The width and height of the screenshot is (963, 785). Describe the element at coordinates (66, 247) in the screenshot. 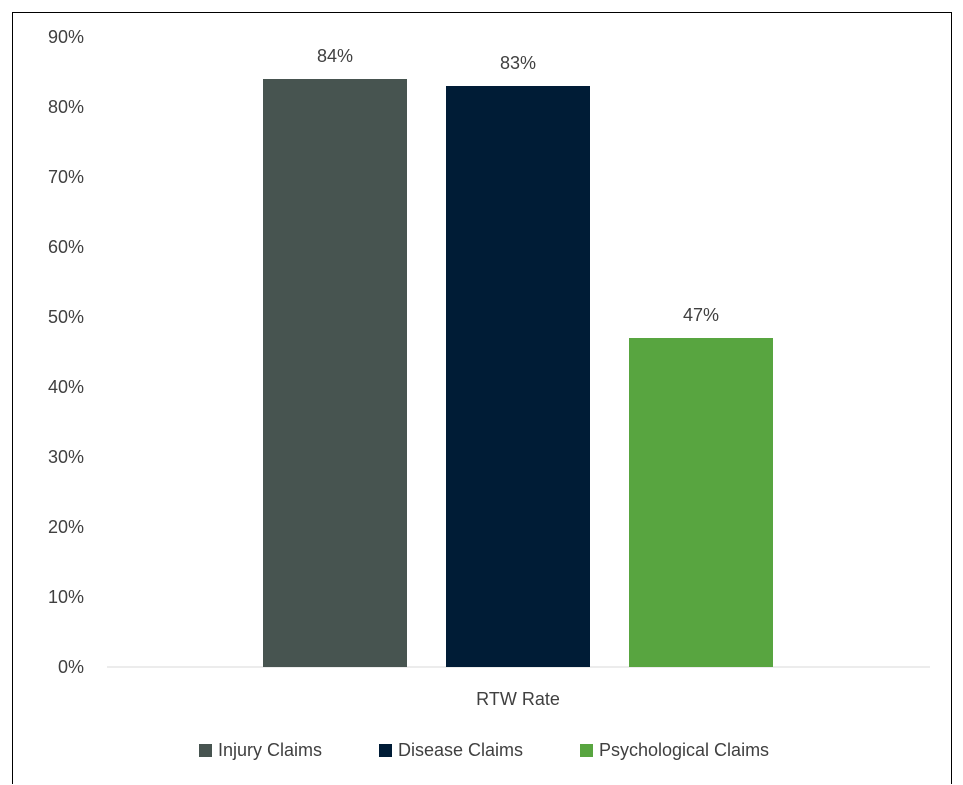

I see `y-tick-label: 60%` at that location.